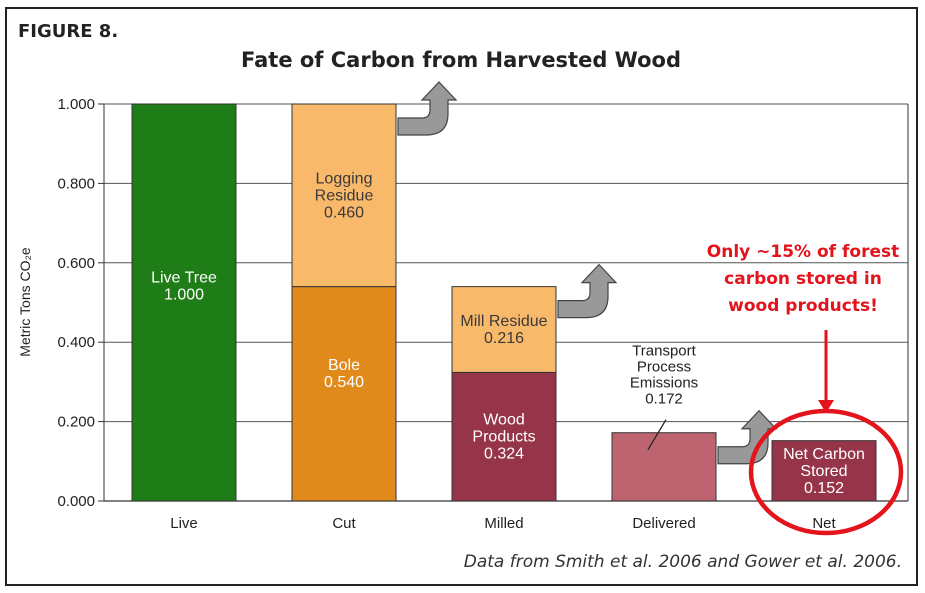 The image size is (925, 593). I want to click on bar-label: Products, so click(503, 437).